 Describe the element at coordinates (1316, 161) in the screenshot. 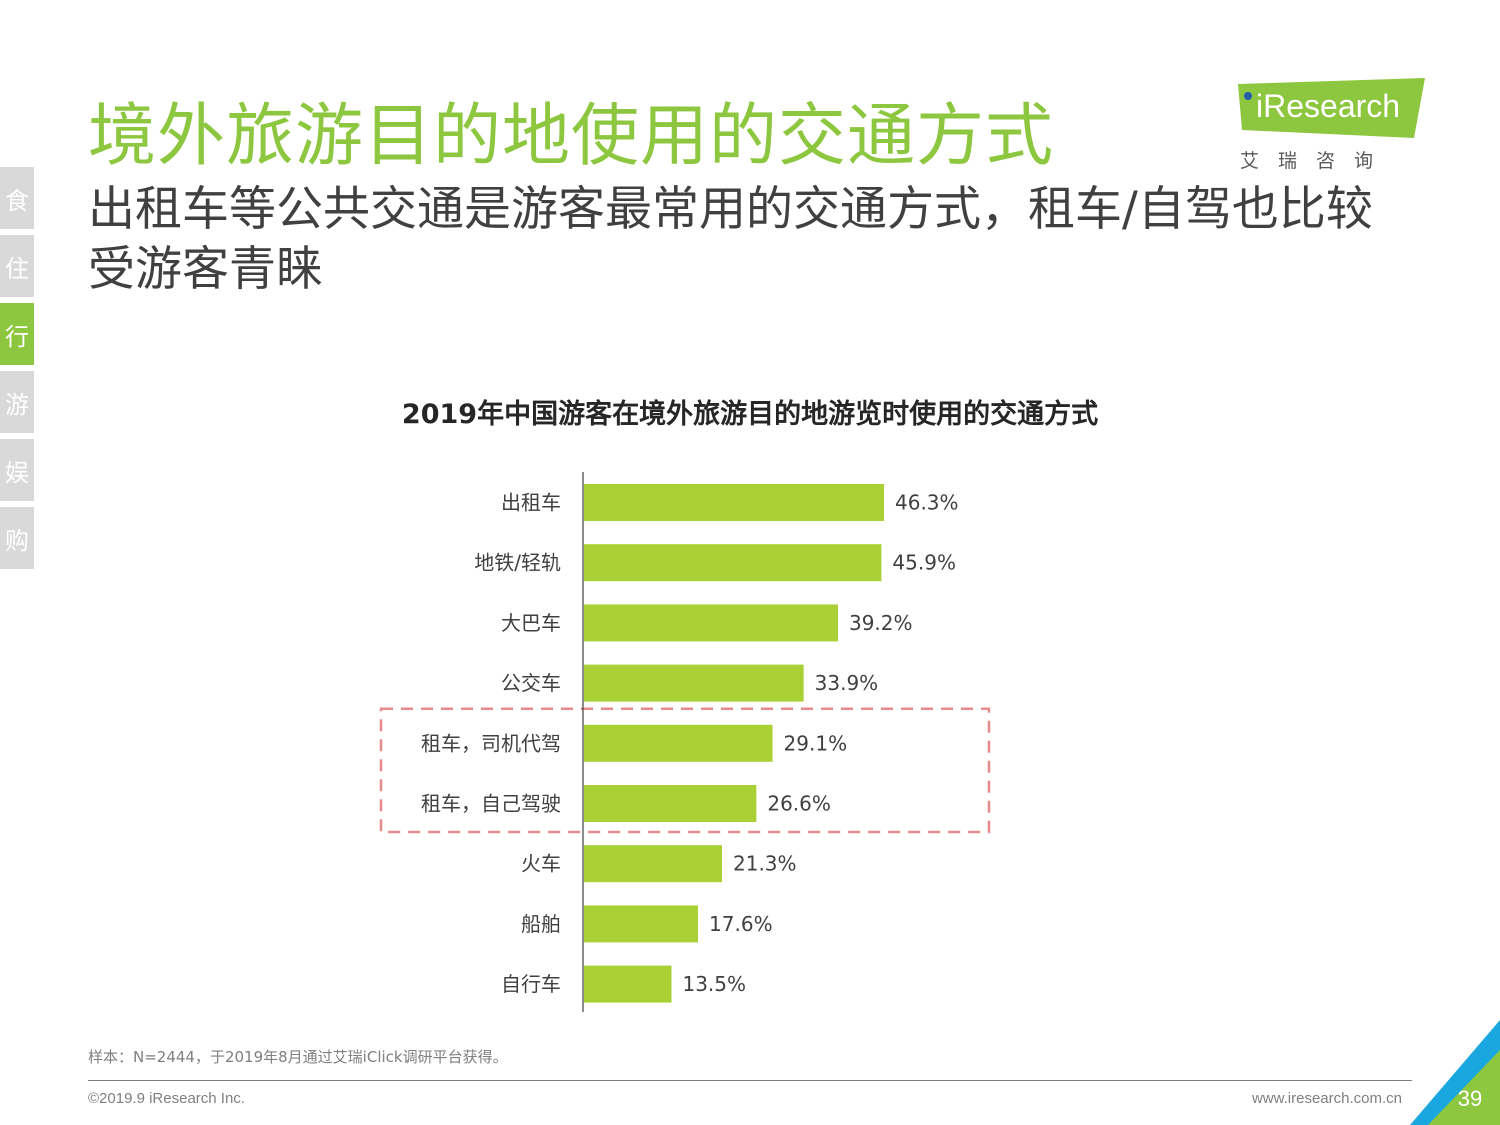

I see `logo-subtext: 艾瑞咨询` at that location.